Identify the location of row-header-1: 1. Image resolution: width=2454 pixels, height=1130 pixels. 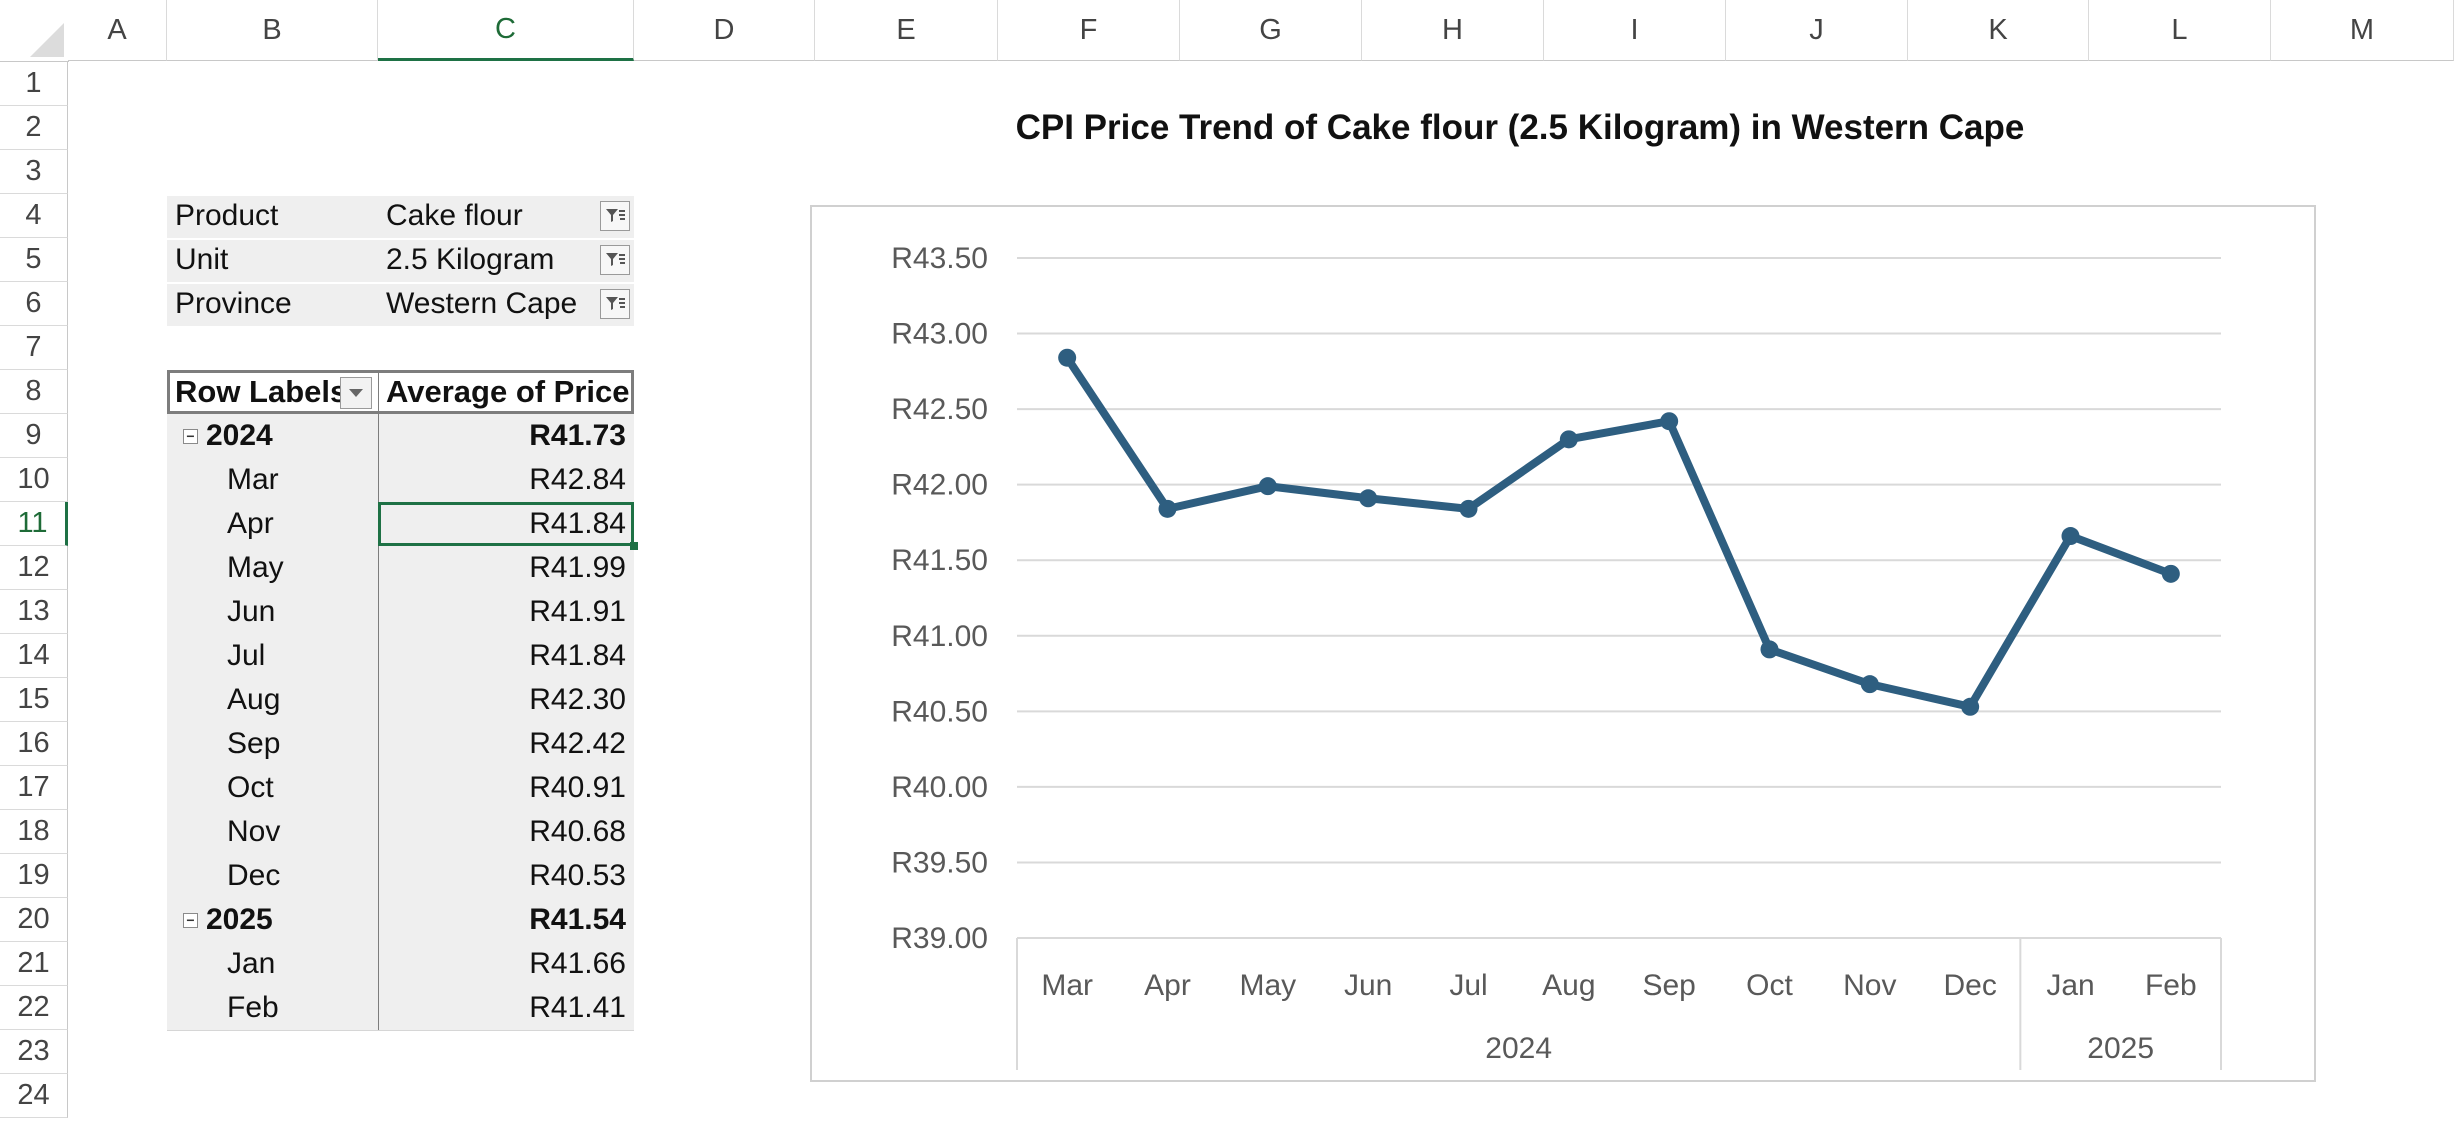
(34, 84).